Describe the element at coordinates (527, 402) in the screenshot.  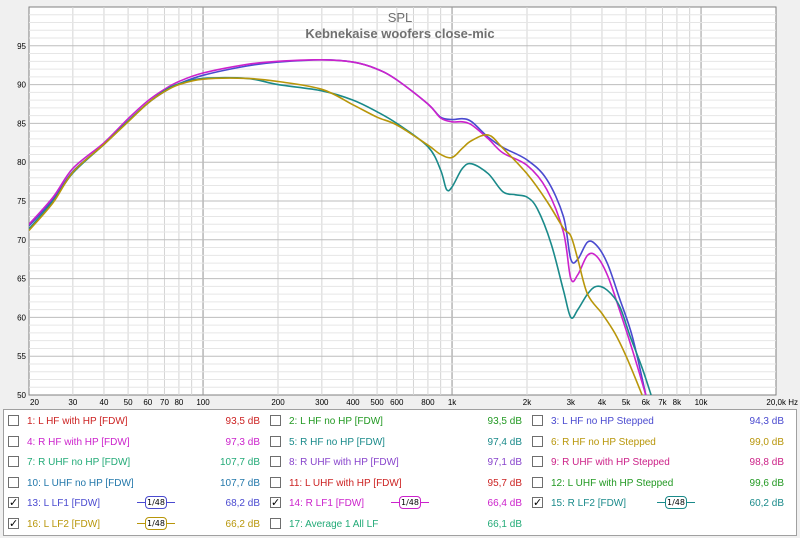
I see `x-tick-label: 2k` at that location.